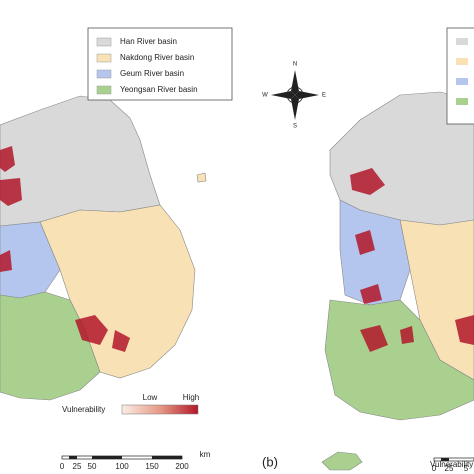 Image resolution: width=474 pixels, height=474 pixels. I want to click on right-scalebar: 0 25 5, so click(453, 465).